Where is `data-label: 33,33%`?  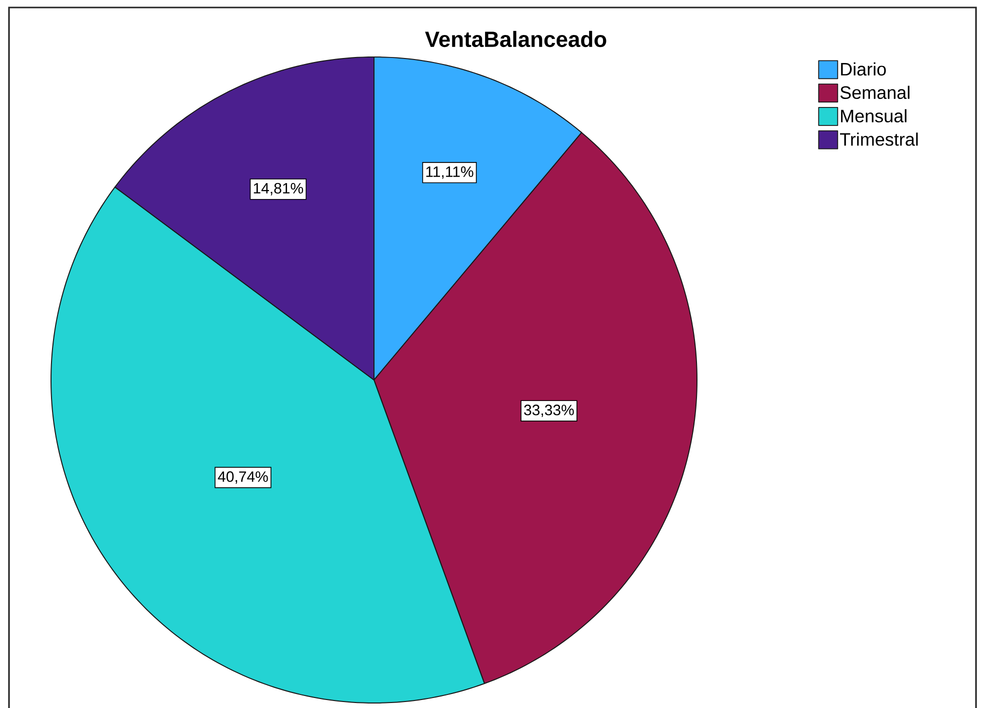 data-label: 33,33% is located at coordinates (549, 411).